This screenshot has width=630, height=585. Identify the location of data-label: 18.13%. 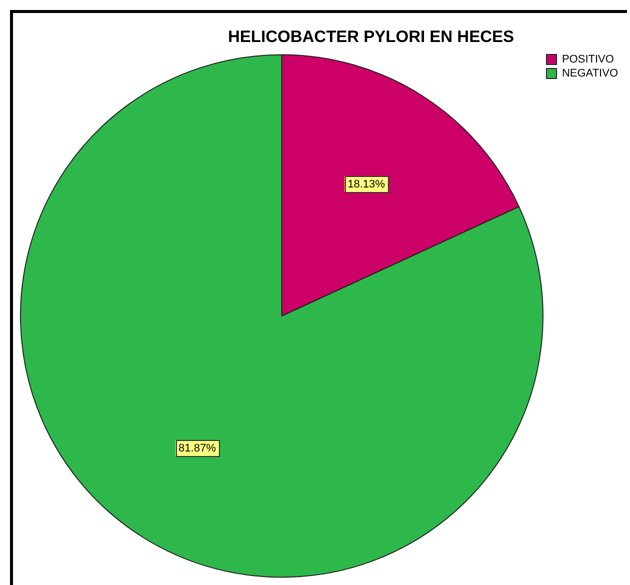
(367, 184).